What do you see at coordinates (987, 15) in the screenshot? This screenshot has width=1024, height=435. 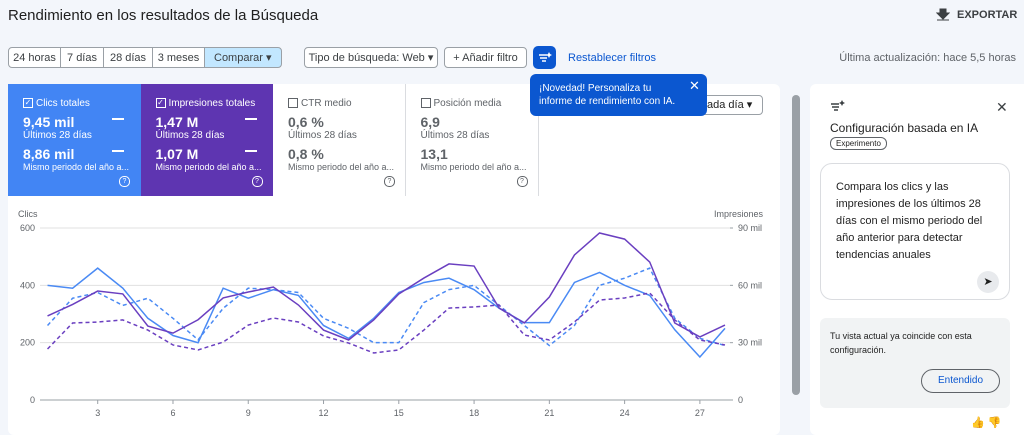 I see `export-button: EXPORTAR` at bounding box center [987, 15].